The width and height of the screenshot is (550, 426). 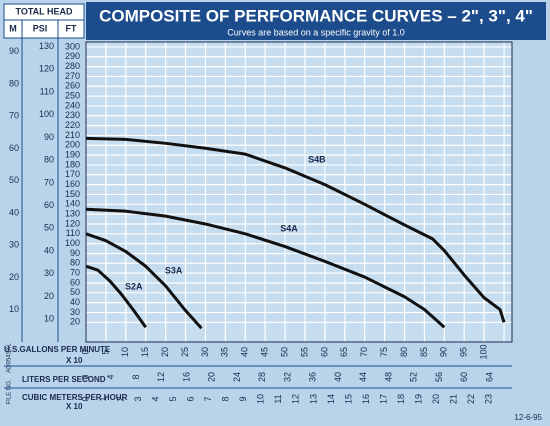 I want to click on m3h-tick-label: 11, so click(x=278, y=398).